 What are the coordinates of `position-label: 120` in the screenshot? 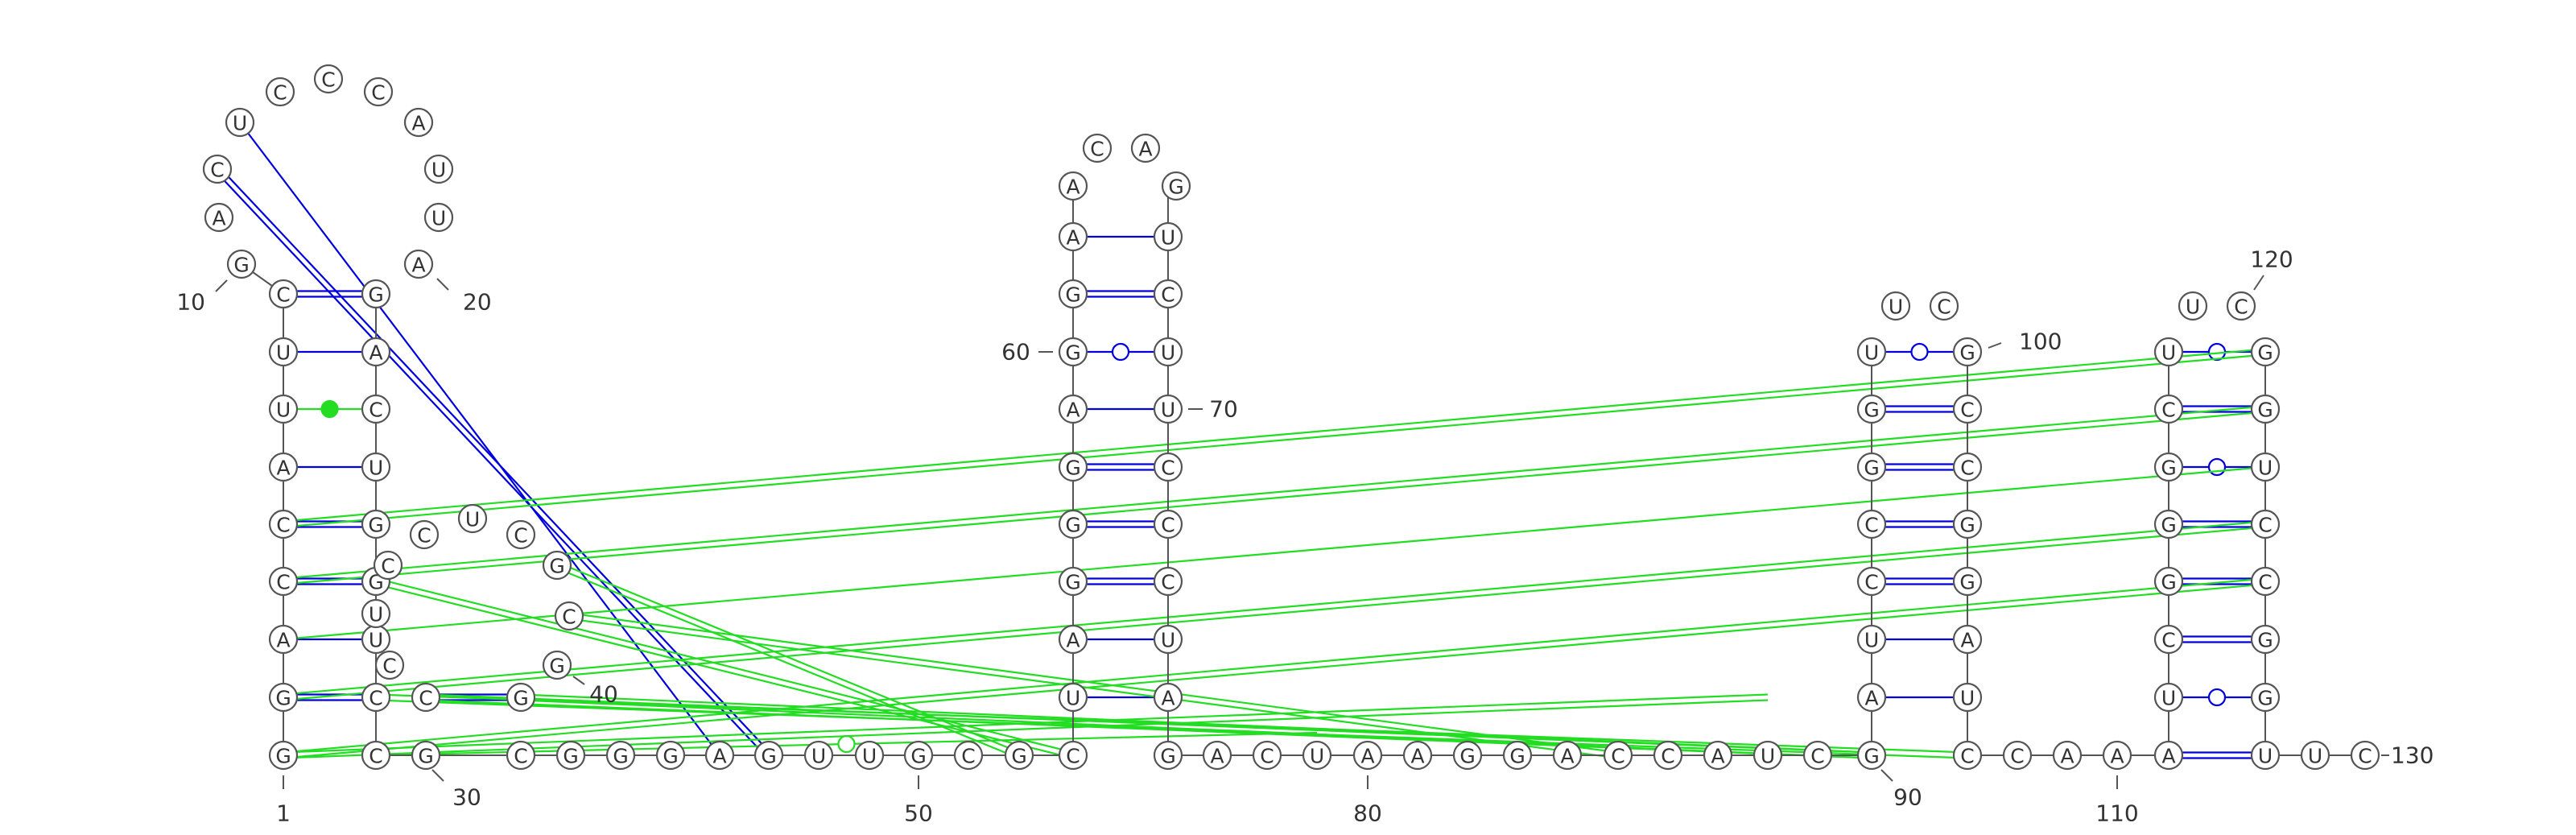 It's located at (2271, 259).